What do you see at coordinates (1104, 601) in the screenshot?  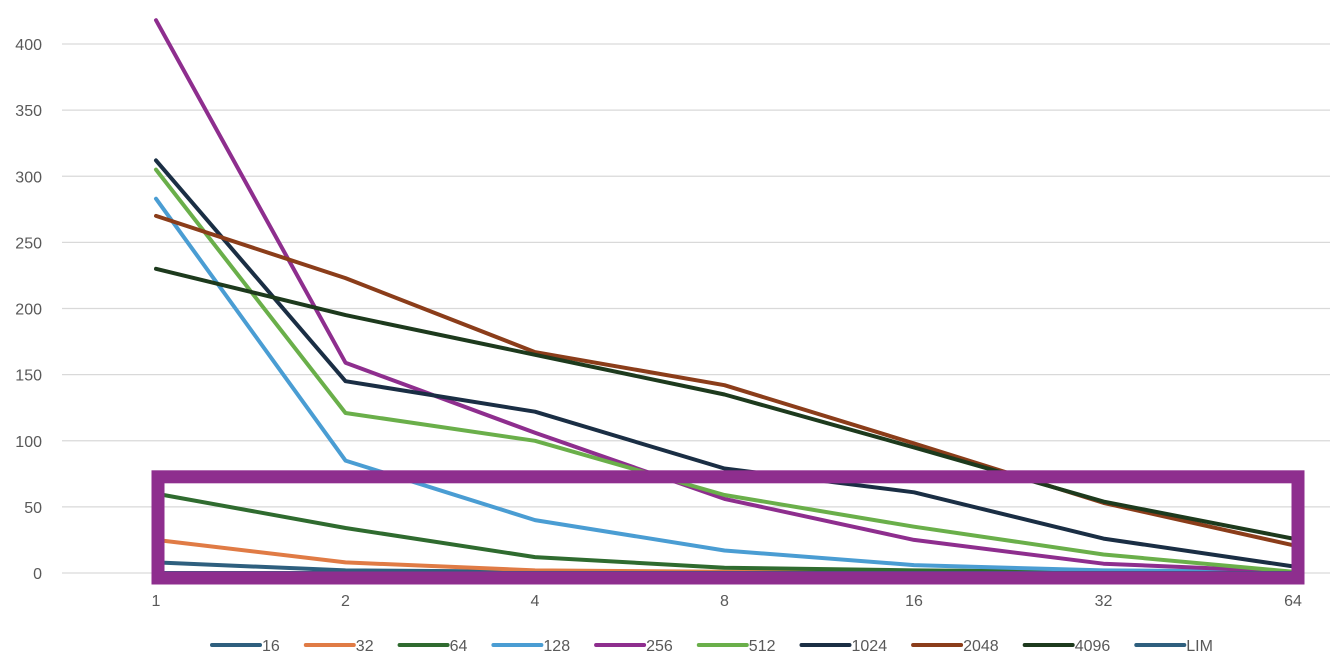 I see `x-tick-label: 32` at bounding box center [1104, 601].